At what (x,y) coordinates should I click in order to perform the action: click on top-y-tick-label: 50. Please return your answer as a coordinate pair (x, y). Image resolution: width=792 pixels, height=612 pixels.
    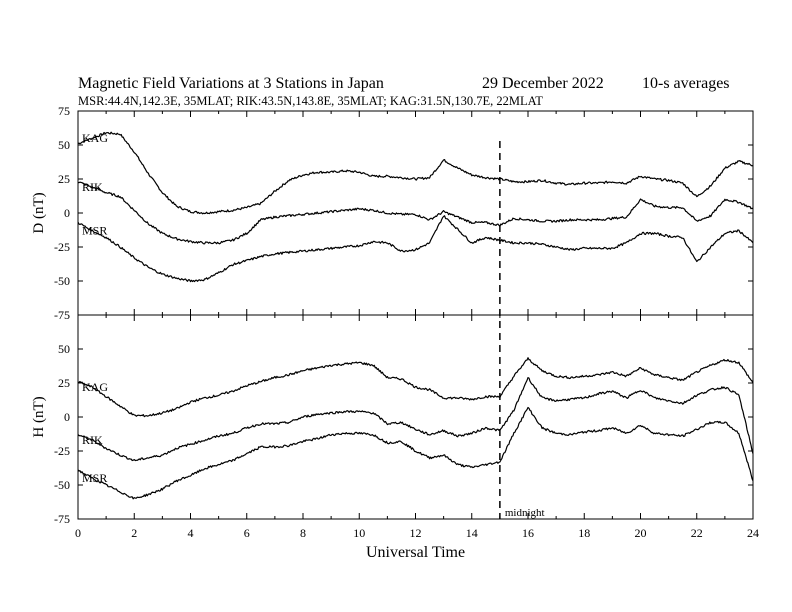
    Looking at the image, I should click on (64, 145).